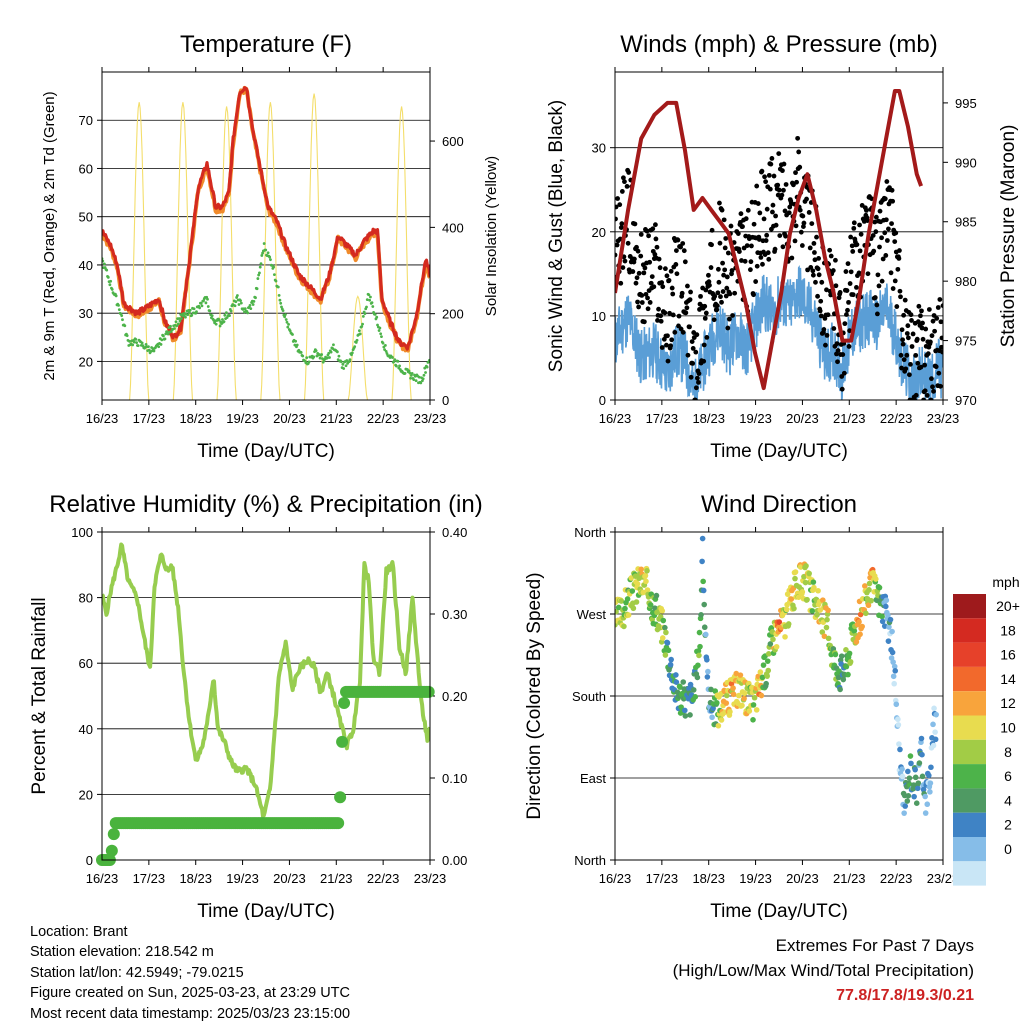 The width and height of the screenshot is (1024, 1024). I want to click on y-tick-label: 60, so click(86, 663).